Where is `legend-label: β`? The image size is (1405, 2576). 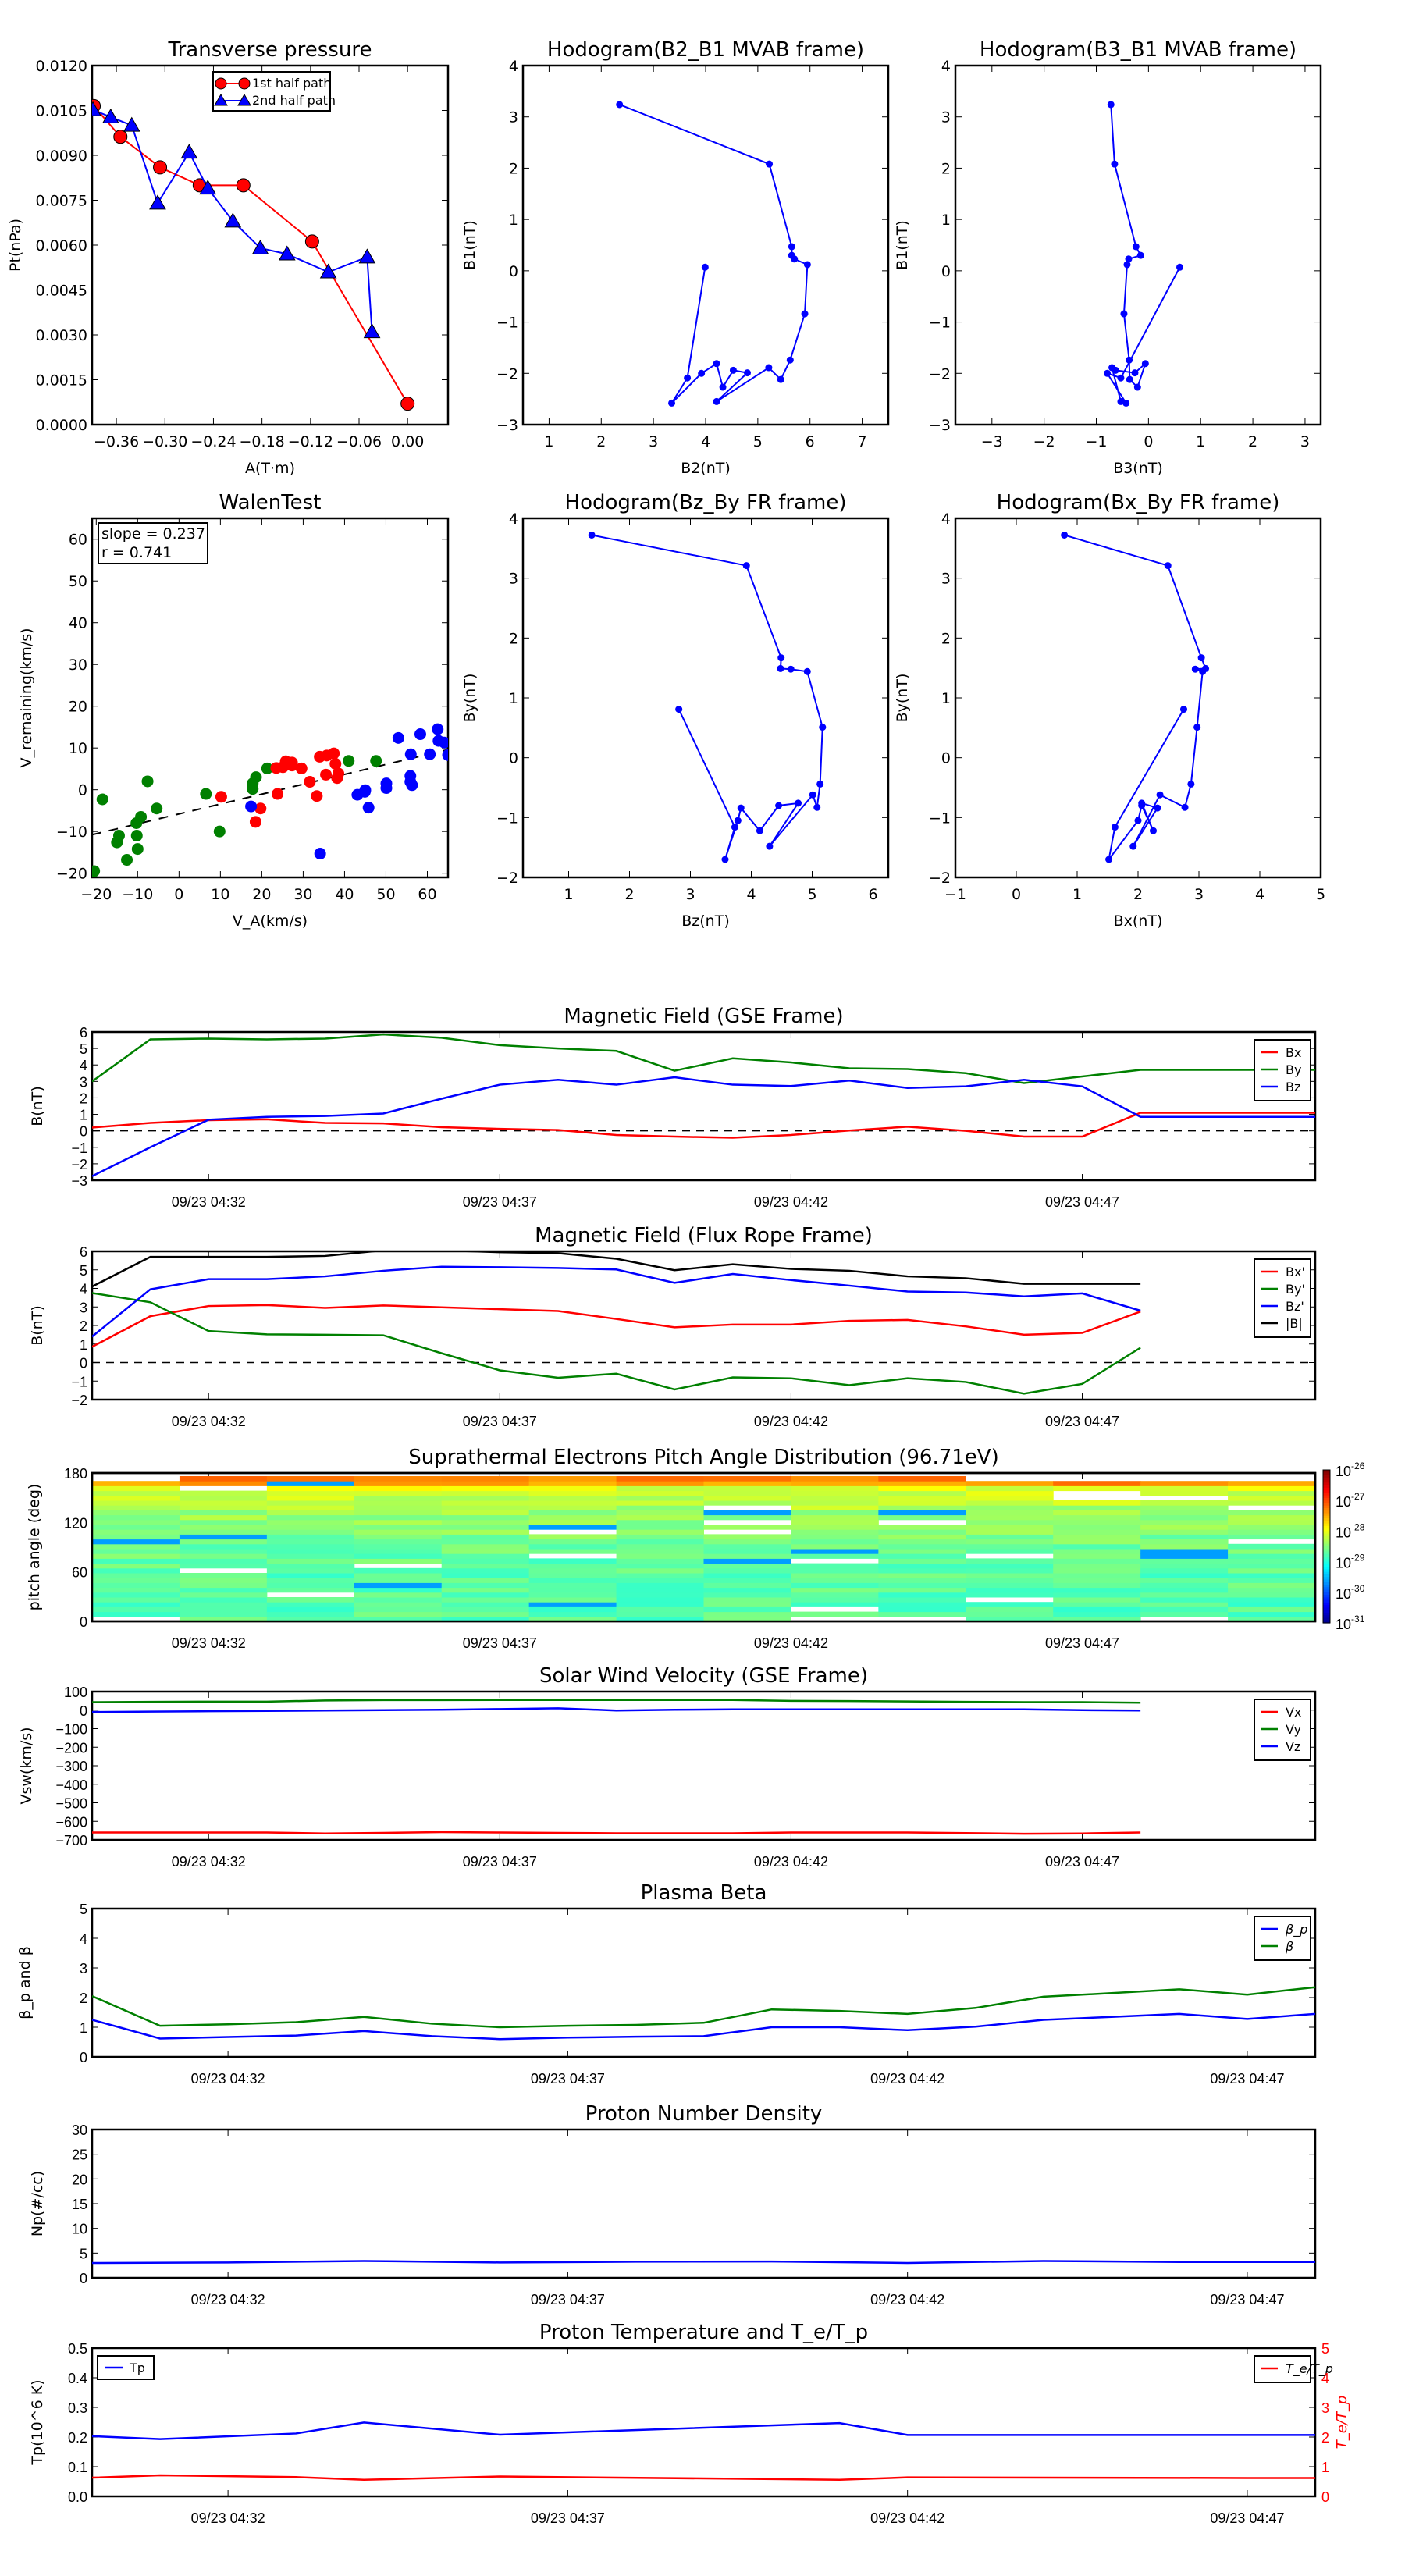 legend-label: β is located at coordinates (1289, 1946).